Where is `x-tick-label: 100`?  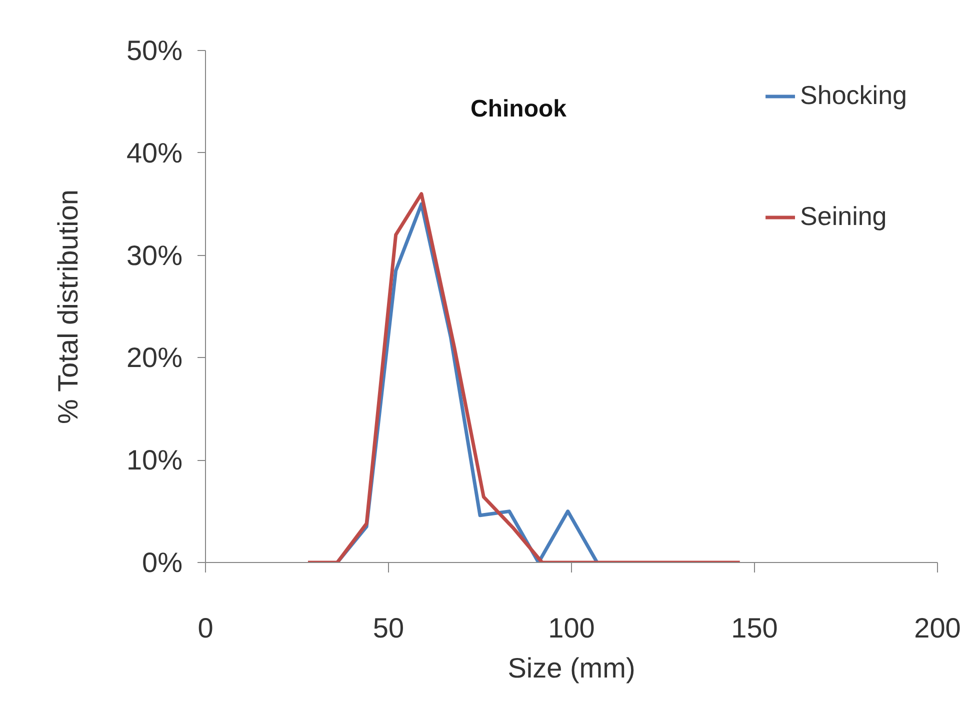
x-tick-label: 100 is located at coordinates (571, 628).